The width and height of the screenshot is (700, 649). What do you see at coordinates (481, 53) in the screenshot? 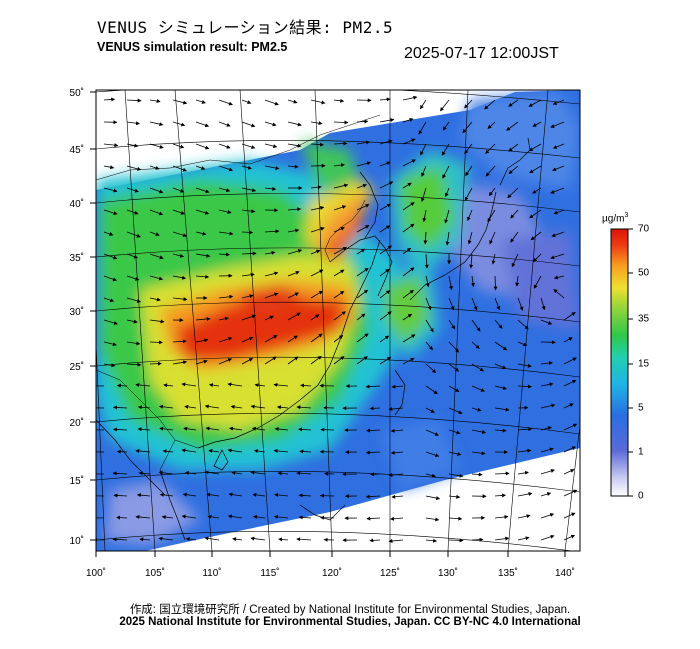
I see `forecast-timestamp: 2025-07-17 12:00JST` at bounding box center [481, 53].